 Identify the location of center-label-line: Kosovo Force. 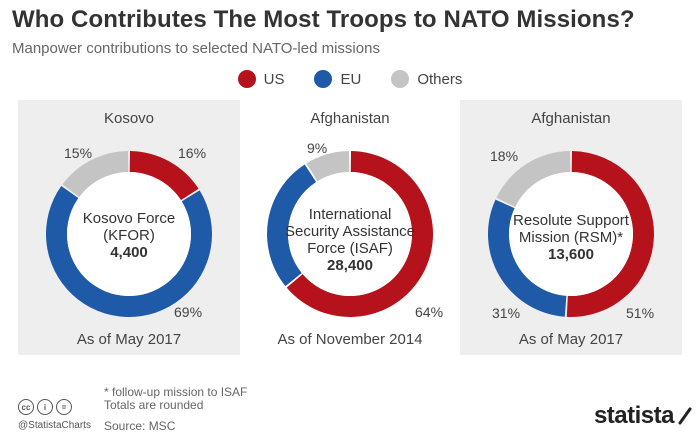
(129, 218).